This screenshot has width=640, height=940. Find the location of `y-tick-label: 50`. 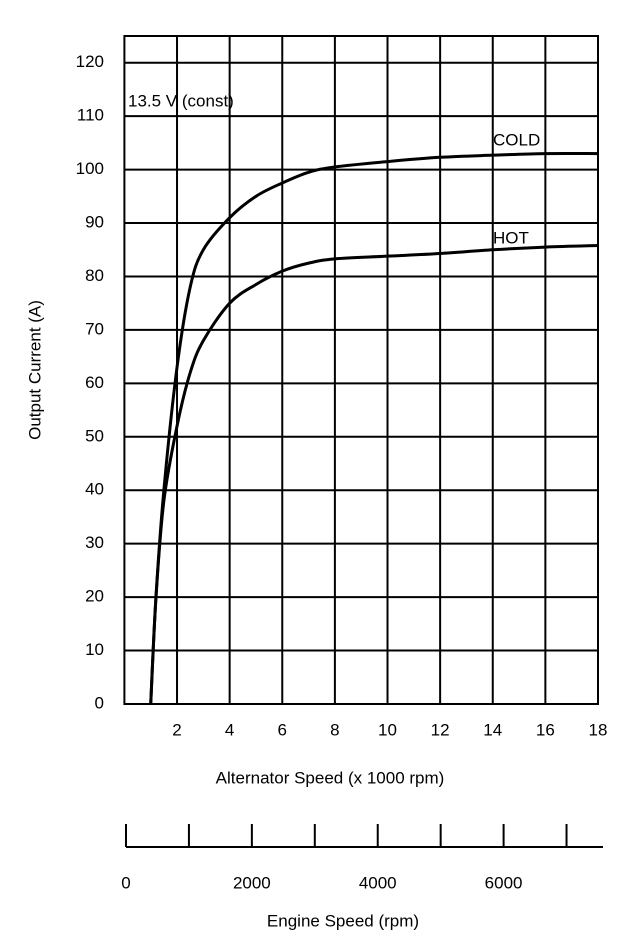

y-tick-label: 50 is located at coordinates (94, 435).